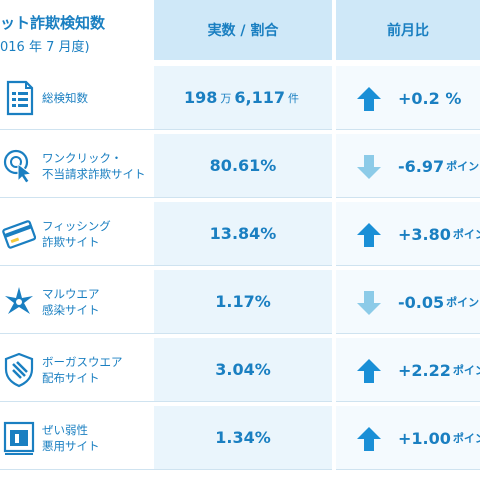 This screenshot has height=480, width=480. I want to click on credit-card-icon, so click(19, 234).